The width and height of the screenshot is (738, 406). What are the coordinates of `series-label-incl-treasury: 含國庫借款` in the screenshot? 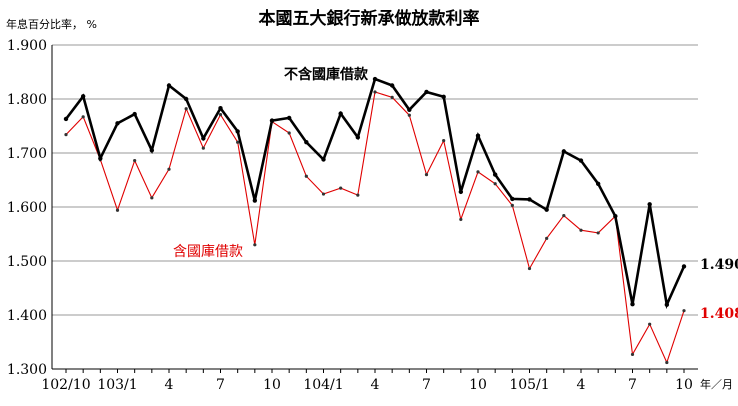 It's located at (208, 251).